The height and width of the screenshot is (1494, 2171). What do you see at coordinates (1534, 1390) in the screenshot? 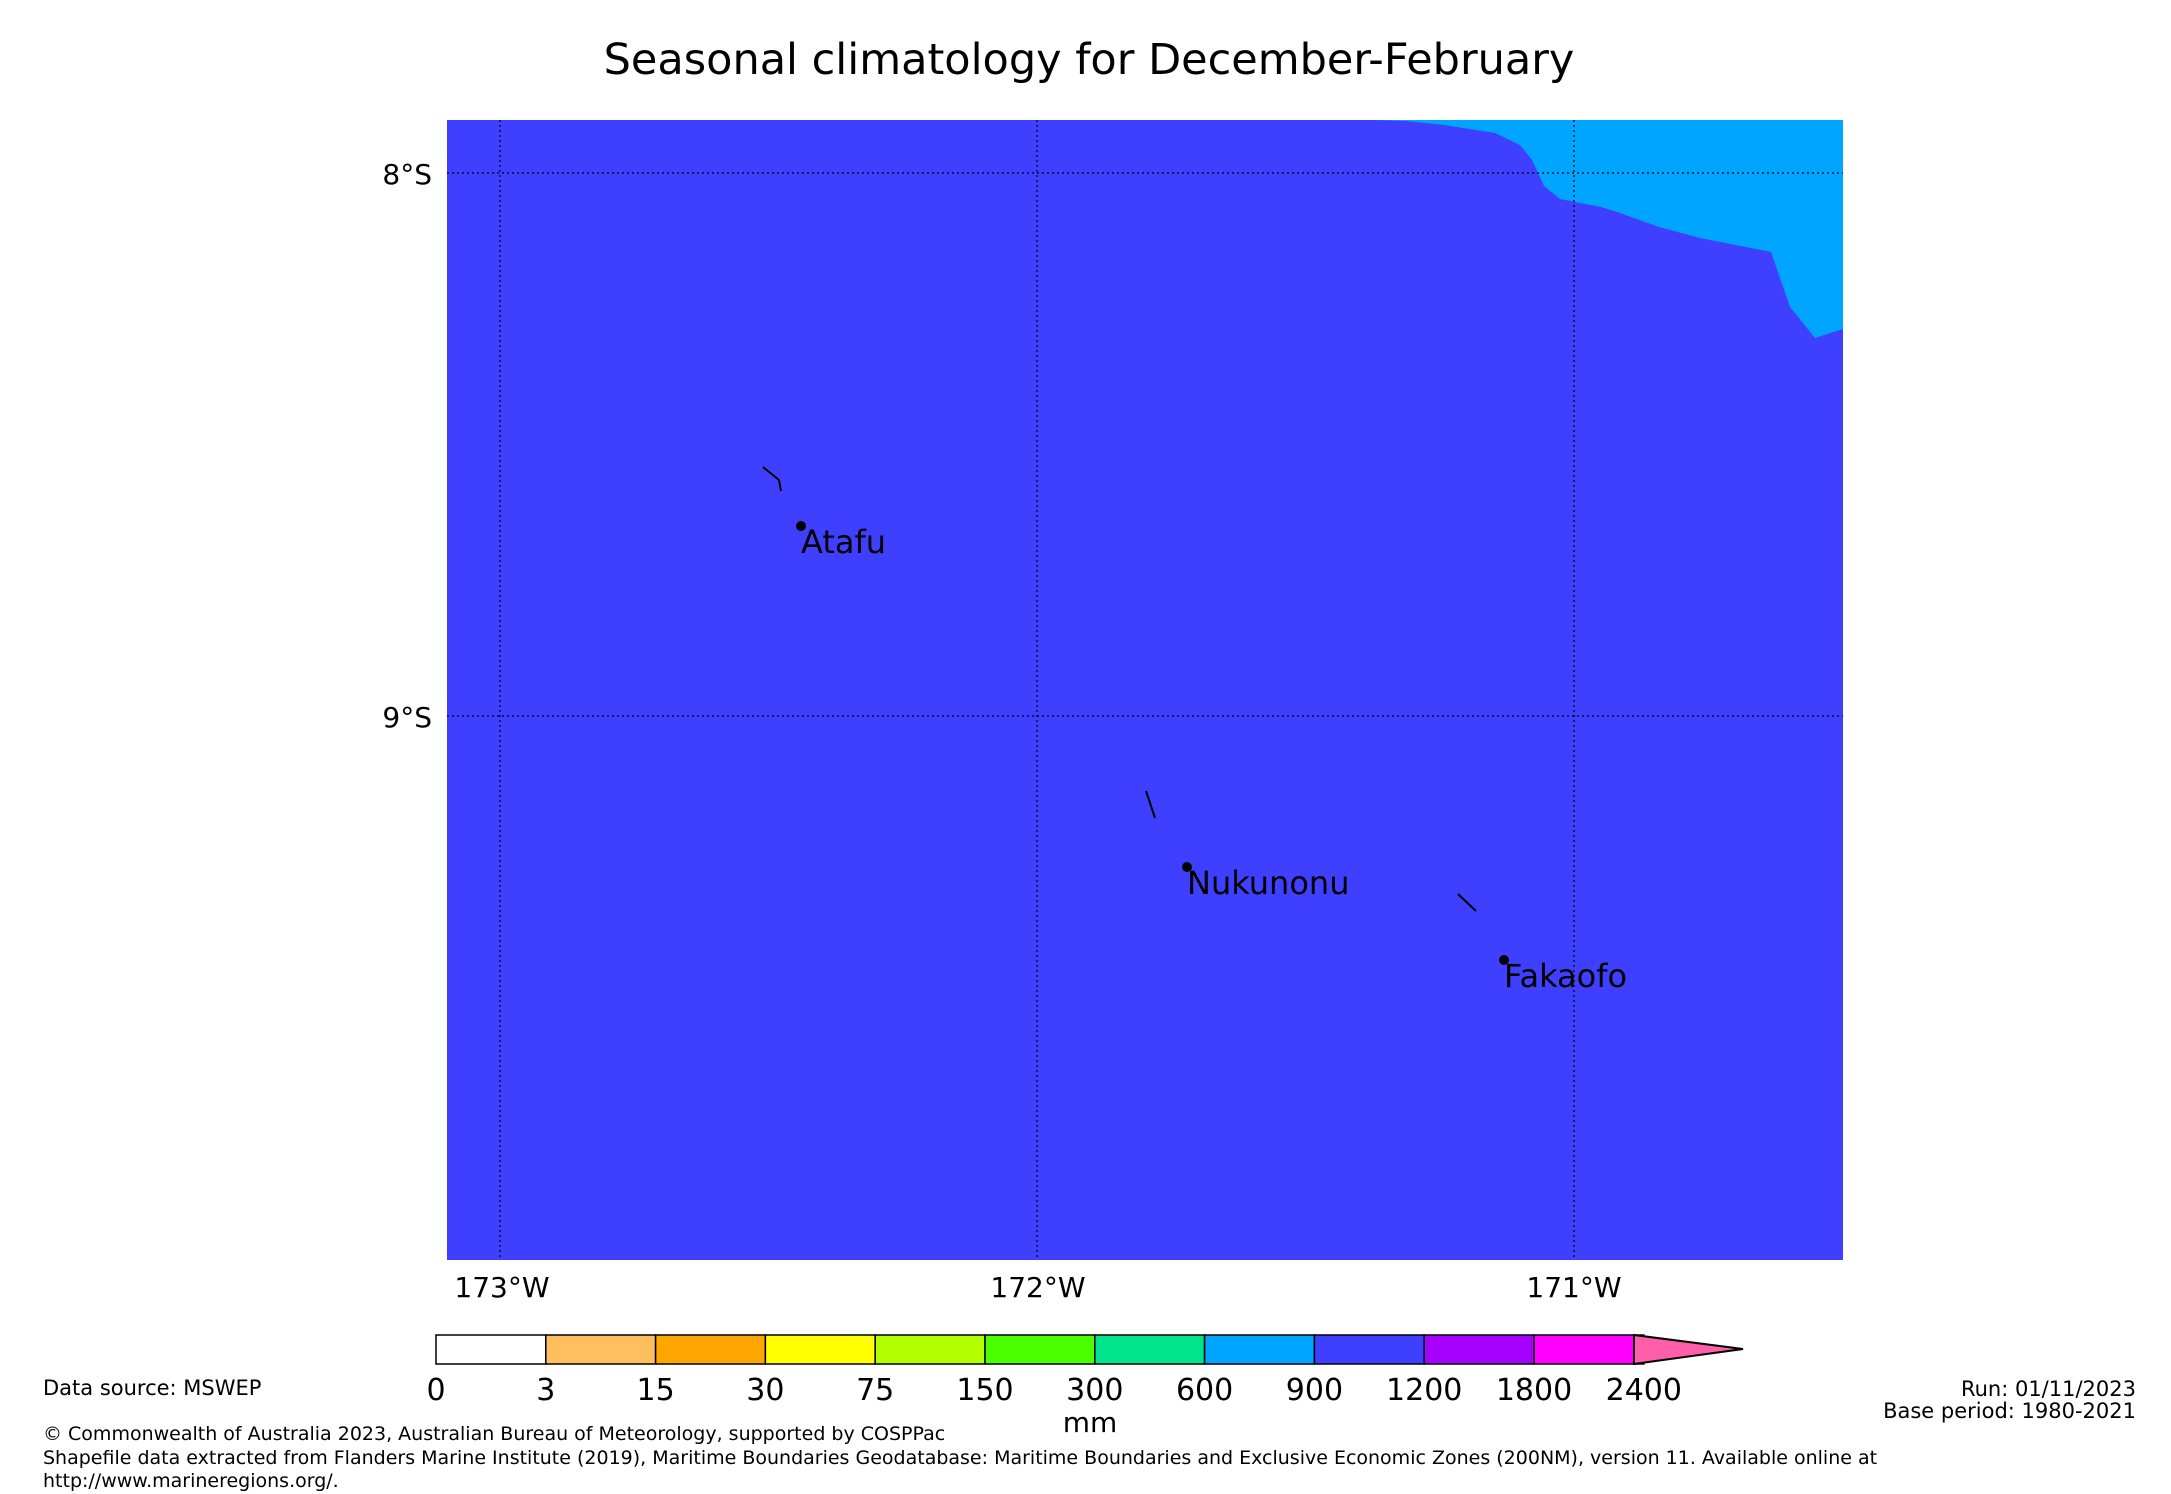
I see `colorbar-tick-1800: 1800` at bounding box center [1534, 1390].